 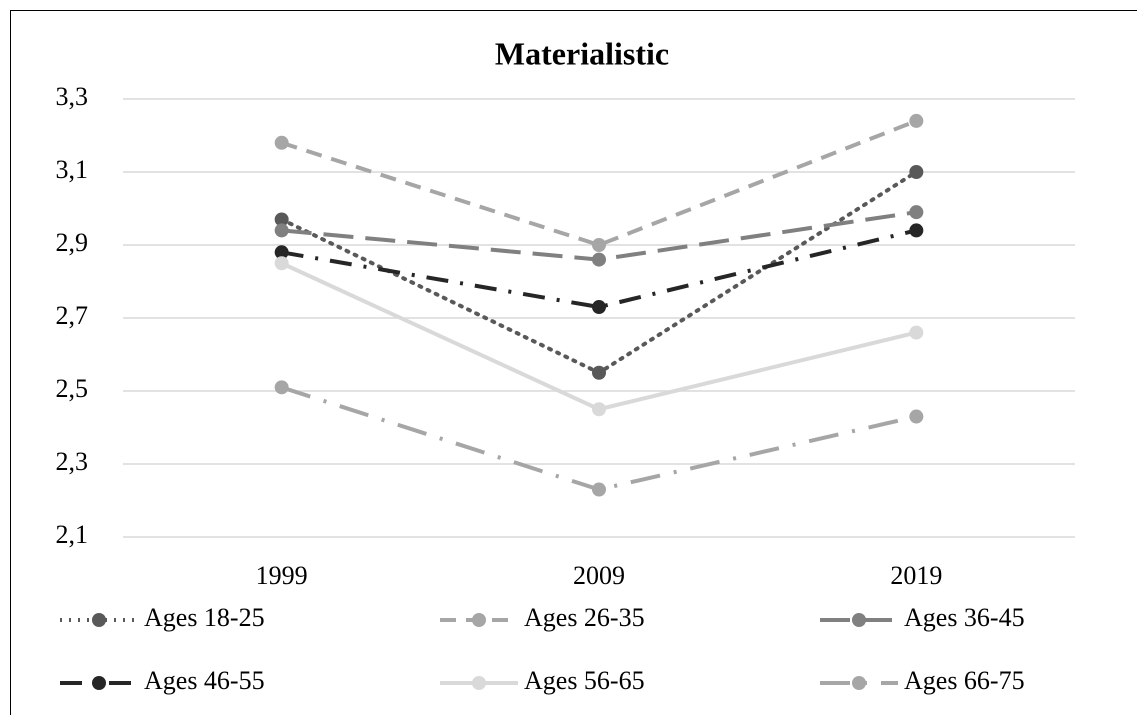 I want to click on legend-label: Ages 56-65, so click(x=584, y=680).